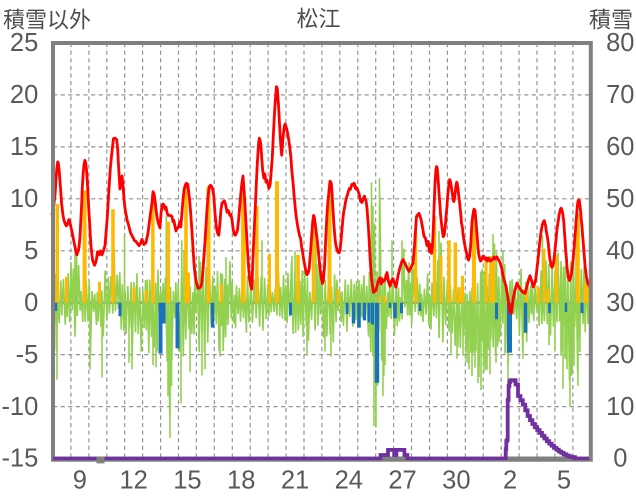 This screenshot has height=501, width=636. Describe the element at coordinates (620, 251) in the screenshot. I see `svg-text: 40` at that location.